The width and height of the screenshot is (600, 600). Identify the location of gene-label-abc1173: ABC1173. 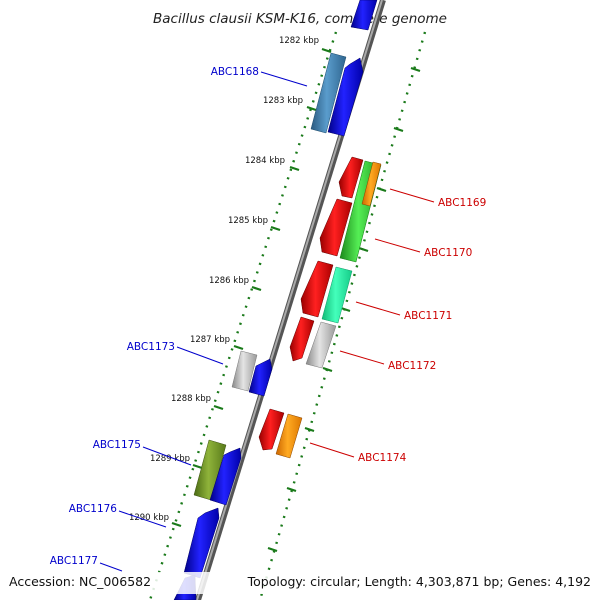
(151, 347).